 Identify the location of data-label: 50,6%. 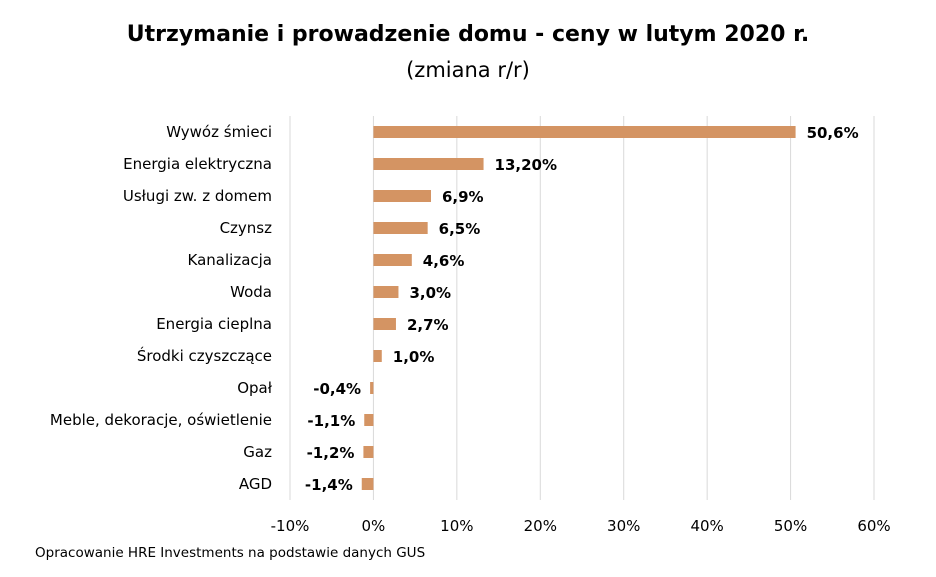
(833, 133).